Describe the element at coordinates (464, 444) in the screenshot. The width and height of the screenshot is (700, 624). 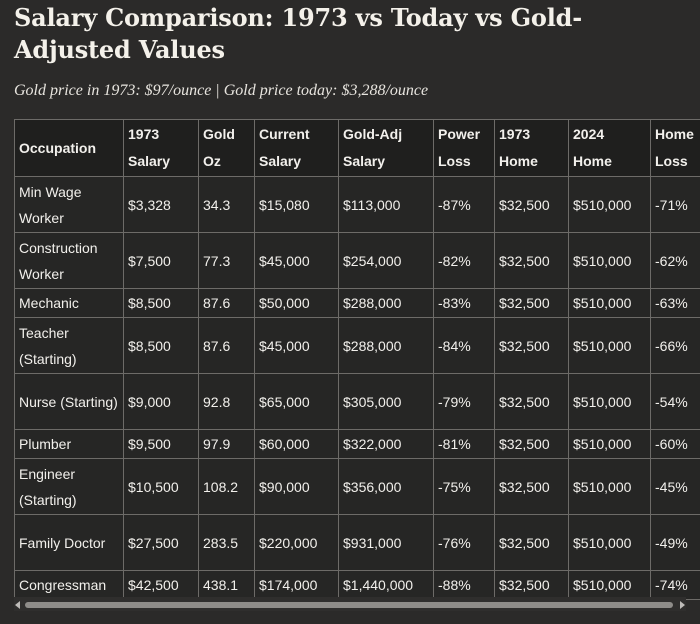
I see `power-loss-cell: -81%` at that location.